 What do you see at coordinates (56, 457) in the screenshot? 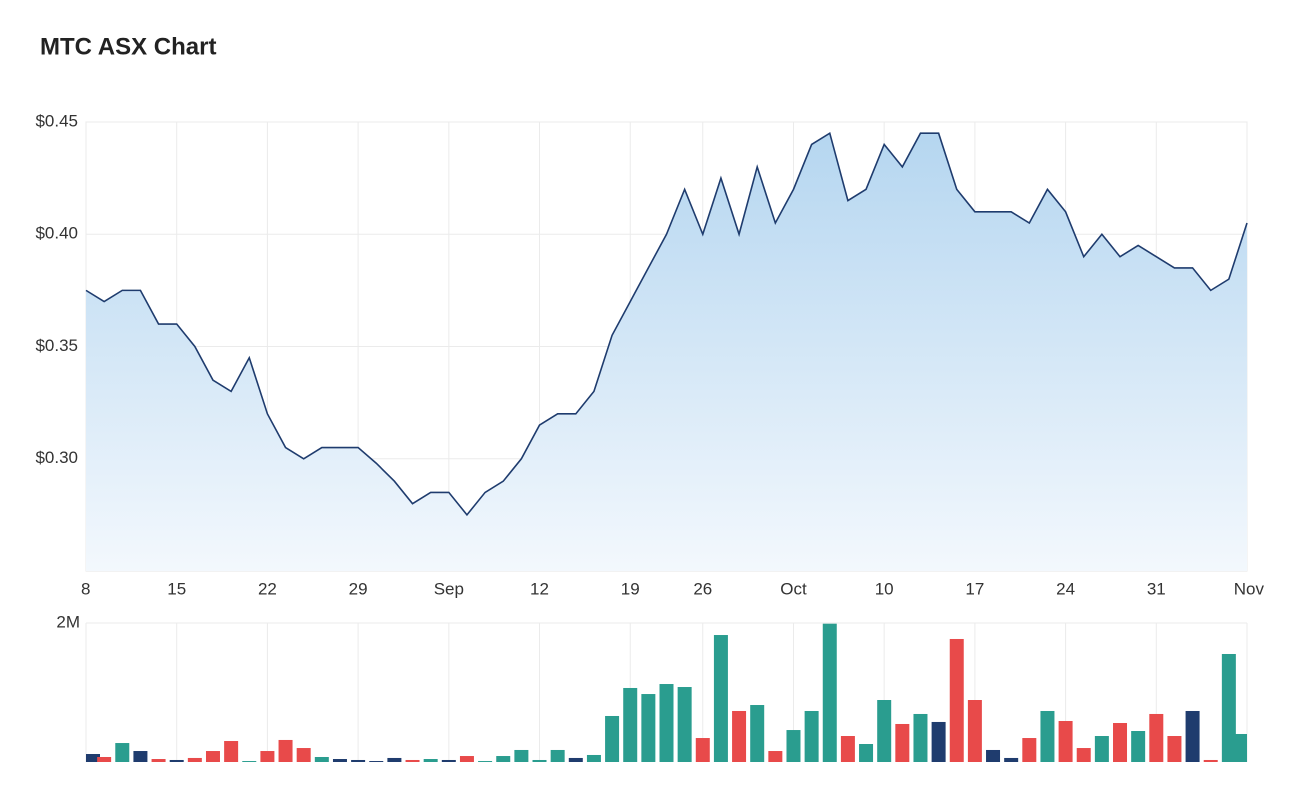
I see `y-tick-label: $0.30` at bounding box center [56, 457].